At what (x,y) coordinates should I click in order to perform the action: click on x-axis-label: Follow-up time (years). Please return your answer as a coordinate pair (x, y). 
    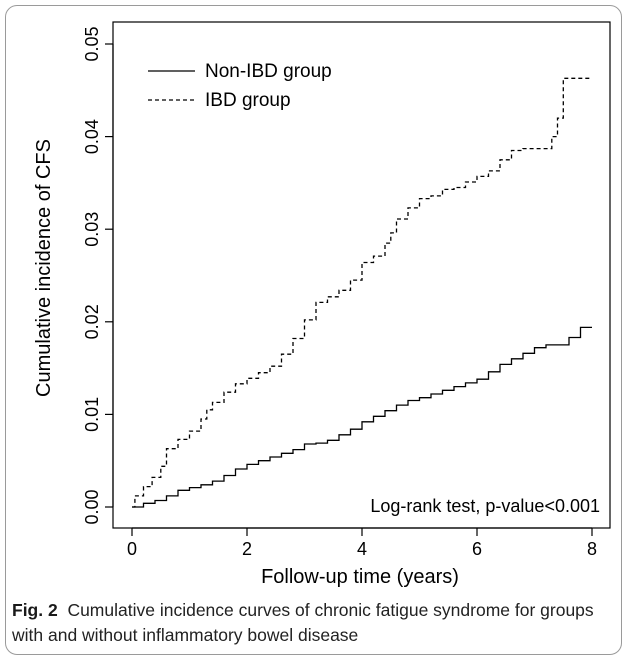
    Looking at the image, I should click on (360, 577).